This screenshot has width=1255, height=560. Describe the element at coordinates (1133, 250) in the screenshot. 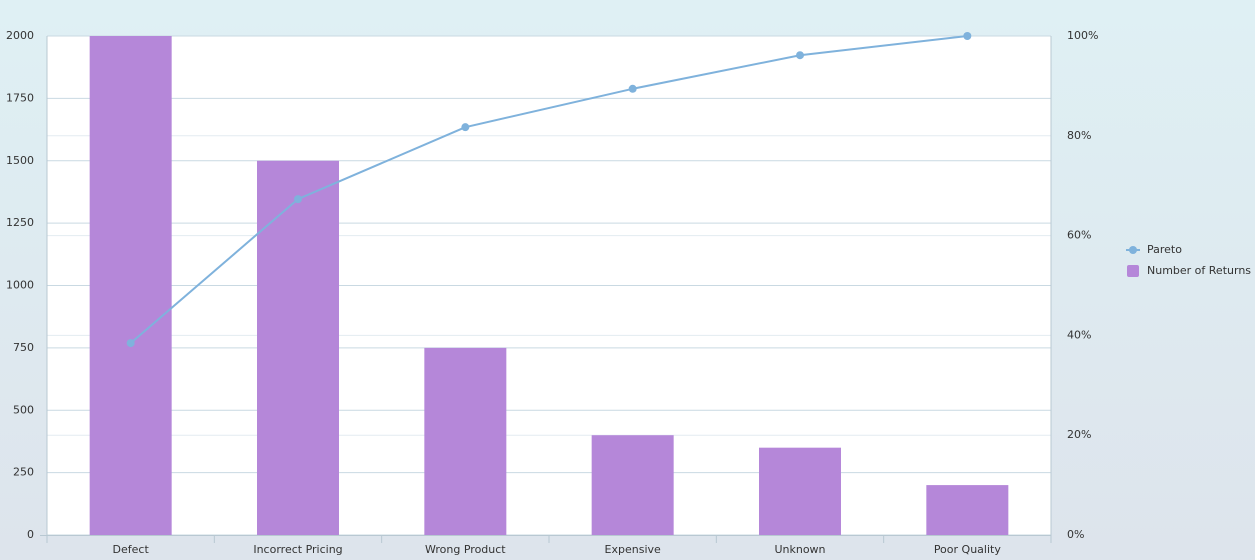

I see `legend-marker` at that location.